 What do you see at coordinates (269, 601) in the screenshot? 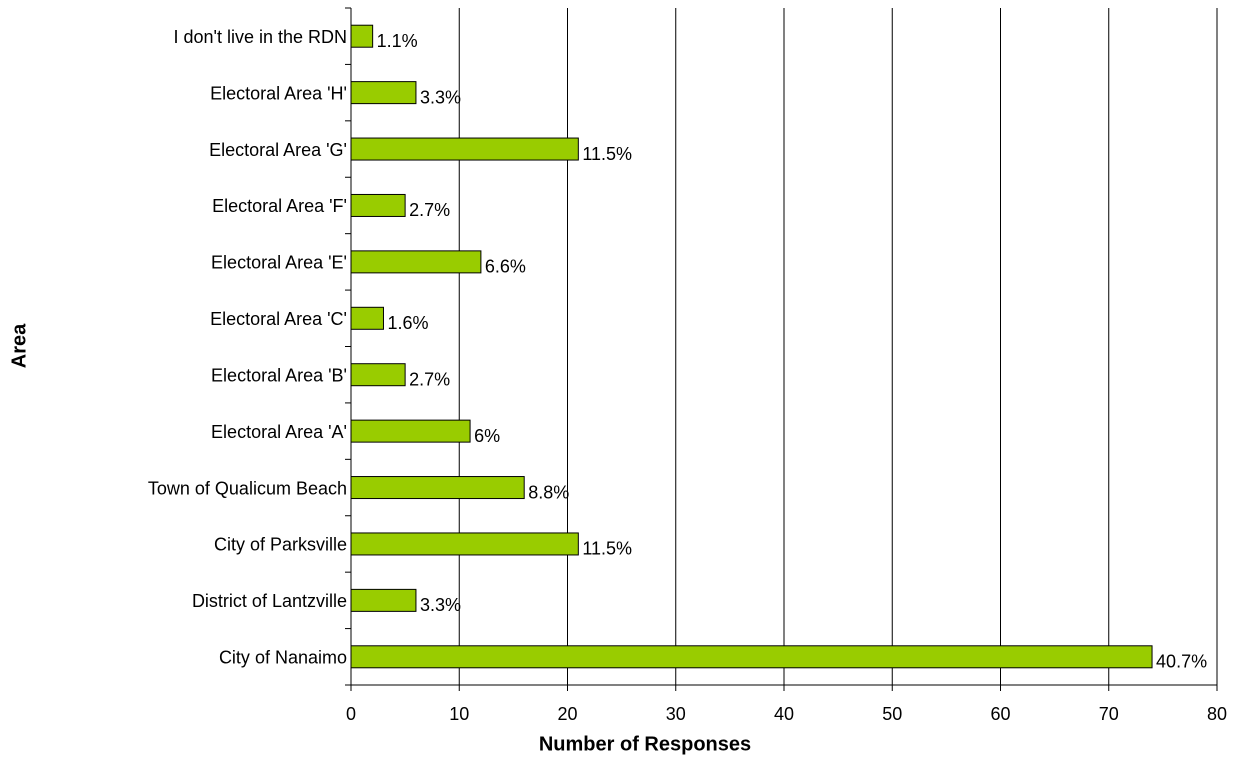
I see `y-tick-label: District of Lantzville` at bounding box center [269, 601].